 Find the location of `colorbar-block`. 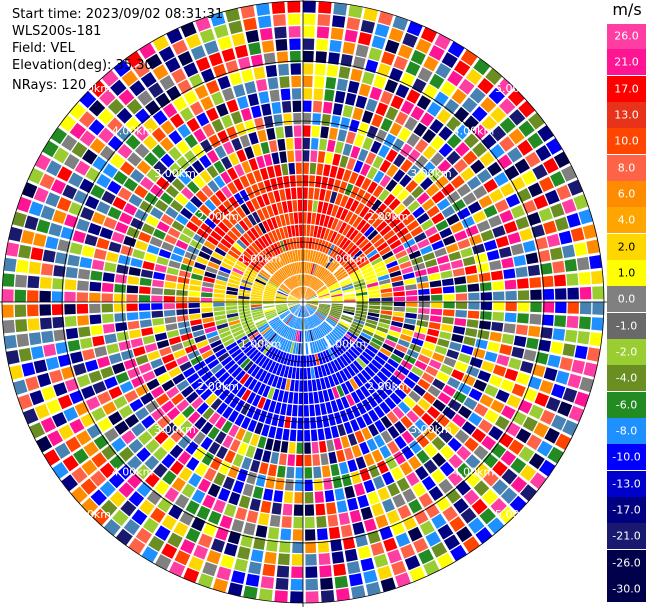

colorbar-block is located at coordinates (626, 483).